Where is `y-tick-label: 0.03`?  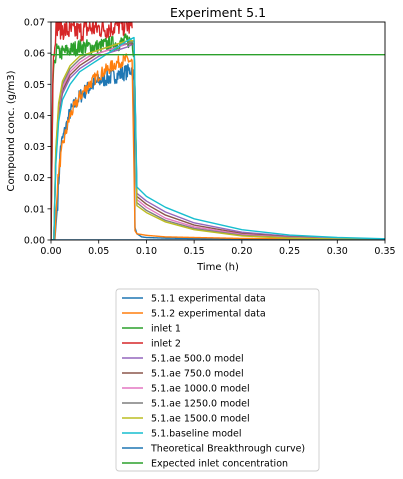 y-tick-label: 0.03 is located at coordinates (34, 147).